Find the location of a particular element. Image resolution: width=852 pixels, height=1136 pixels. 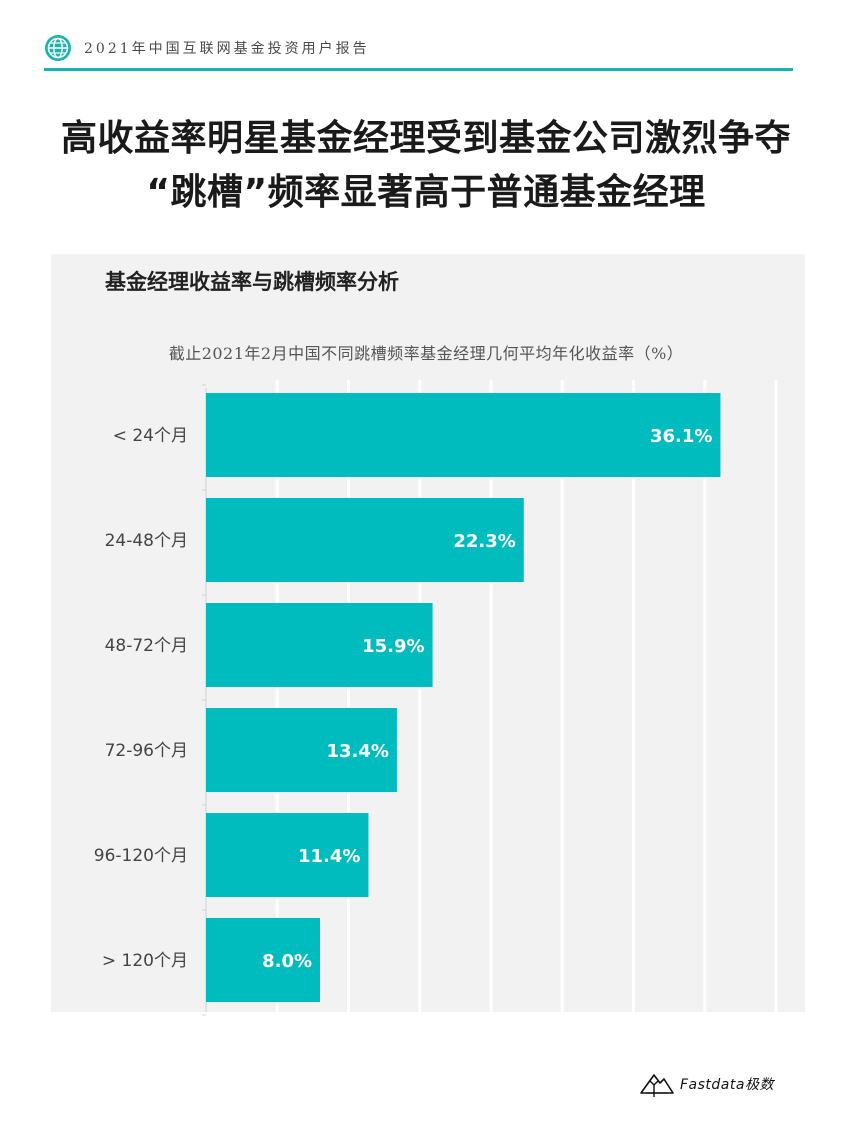

header-divider is located at coordinates (418, 69).